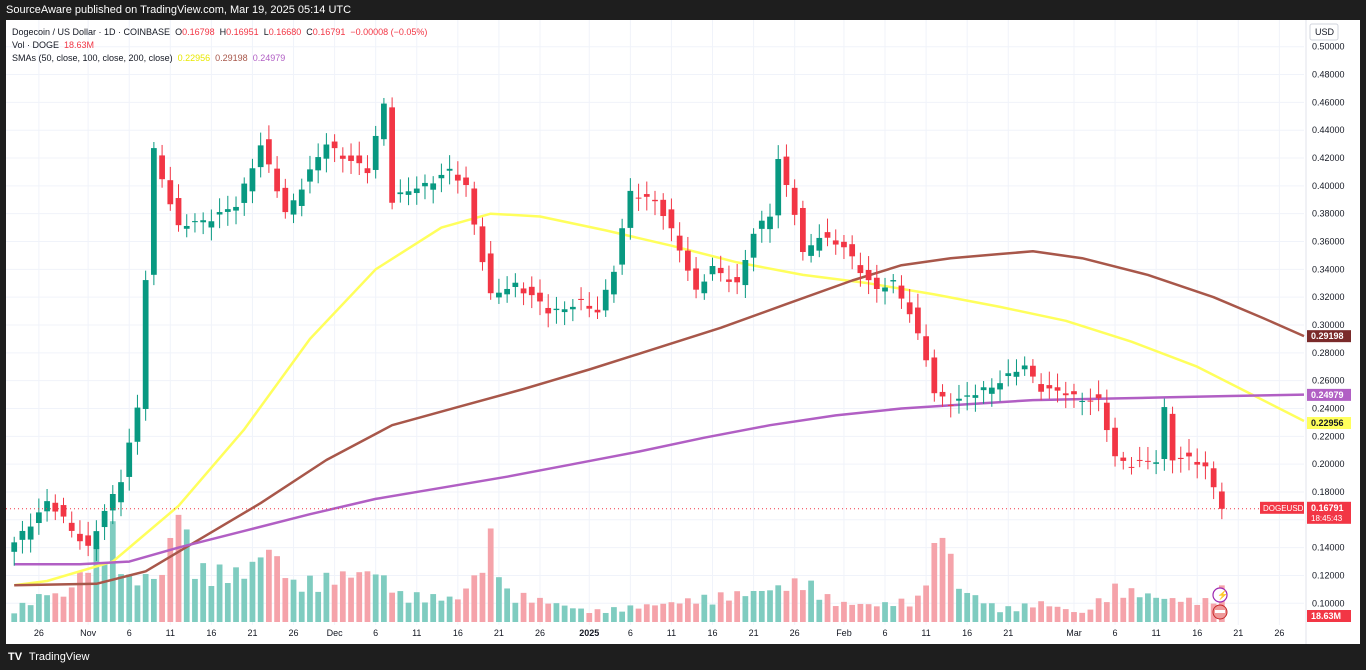 This screenshot has width=1366, height=670. What do you see at coordinates (92, 58) in the screenshot?
I see `sma-label: SMAs (50, close, 100, close, 200, close)` at bounding box center [92, 58].